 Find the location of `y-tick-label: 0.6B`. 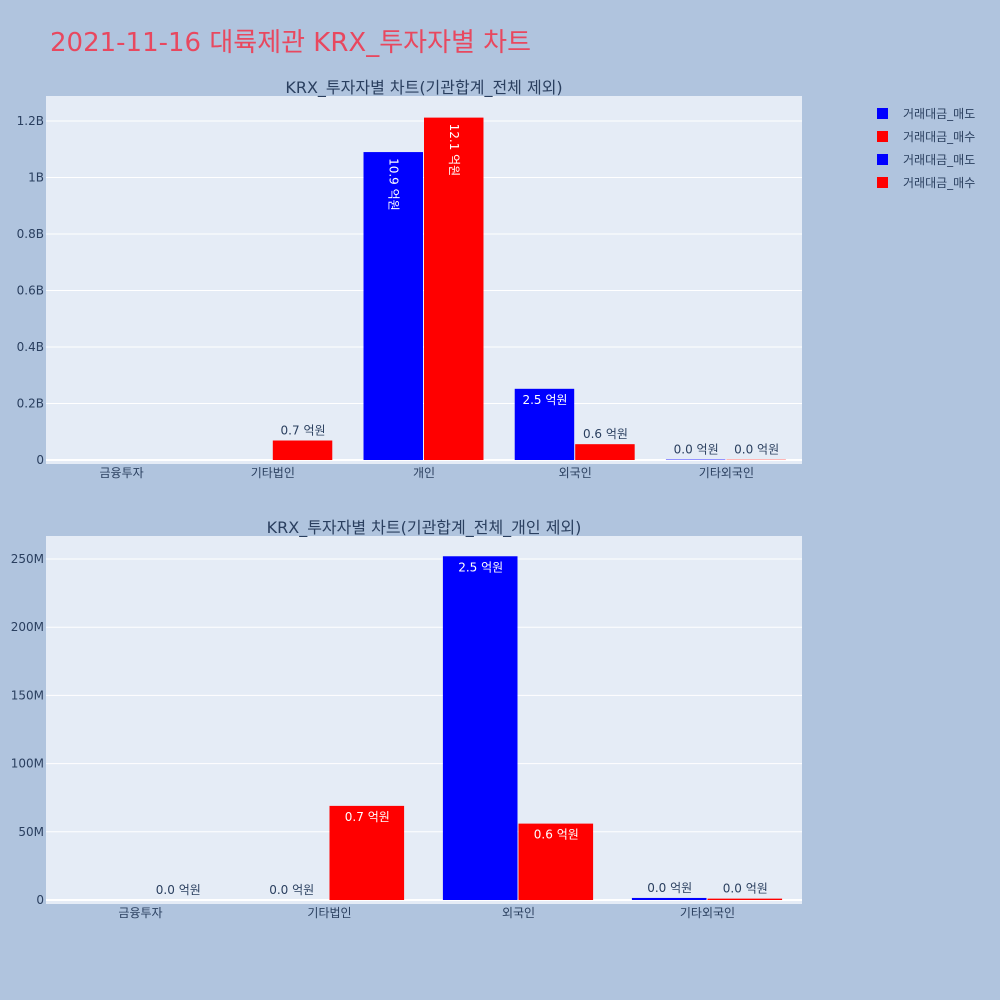

y-tick-label: 0.6B is located at coordinates (30, 291).